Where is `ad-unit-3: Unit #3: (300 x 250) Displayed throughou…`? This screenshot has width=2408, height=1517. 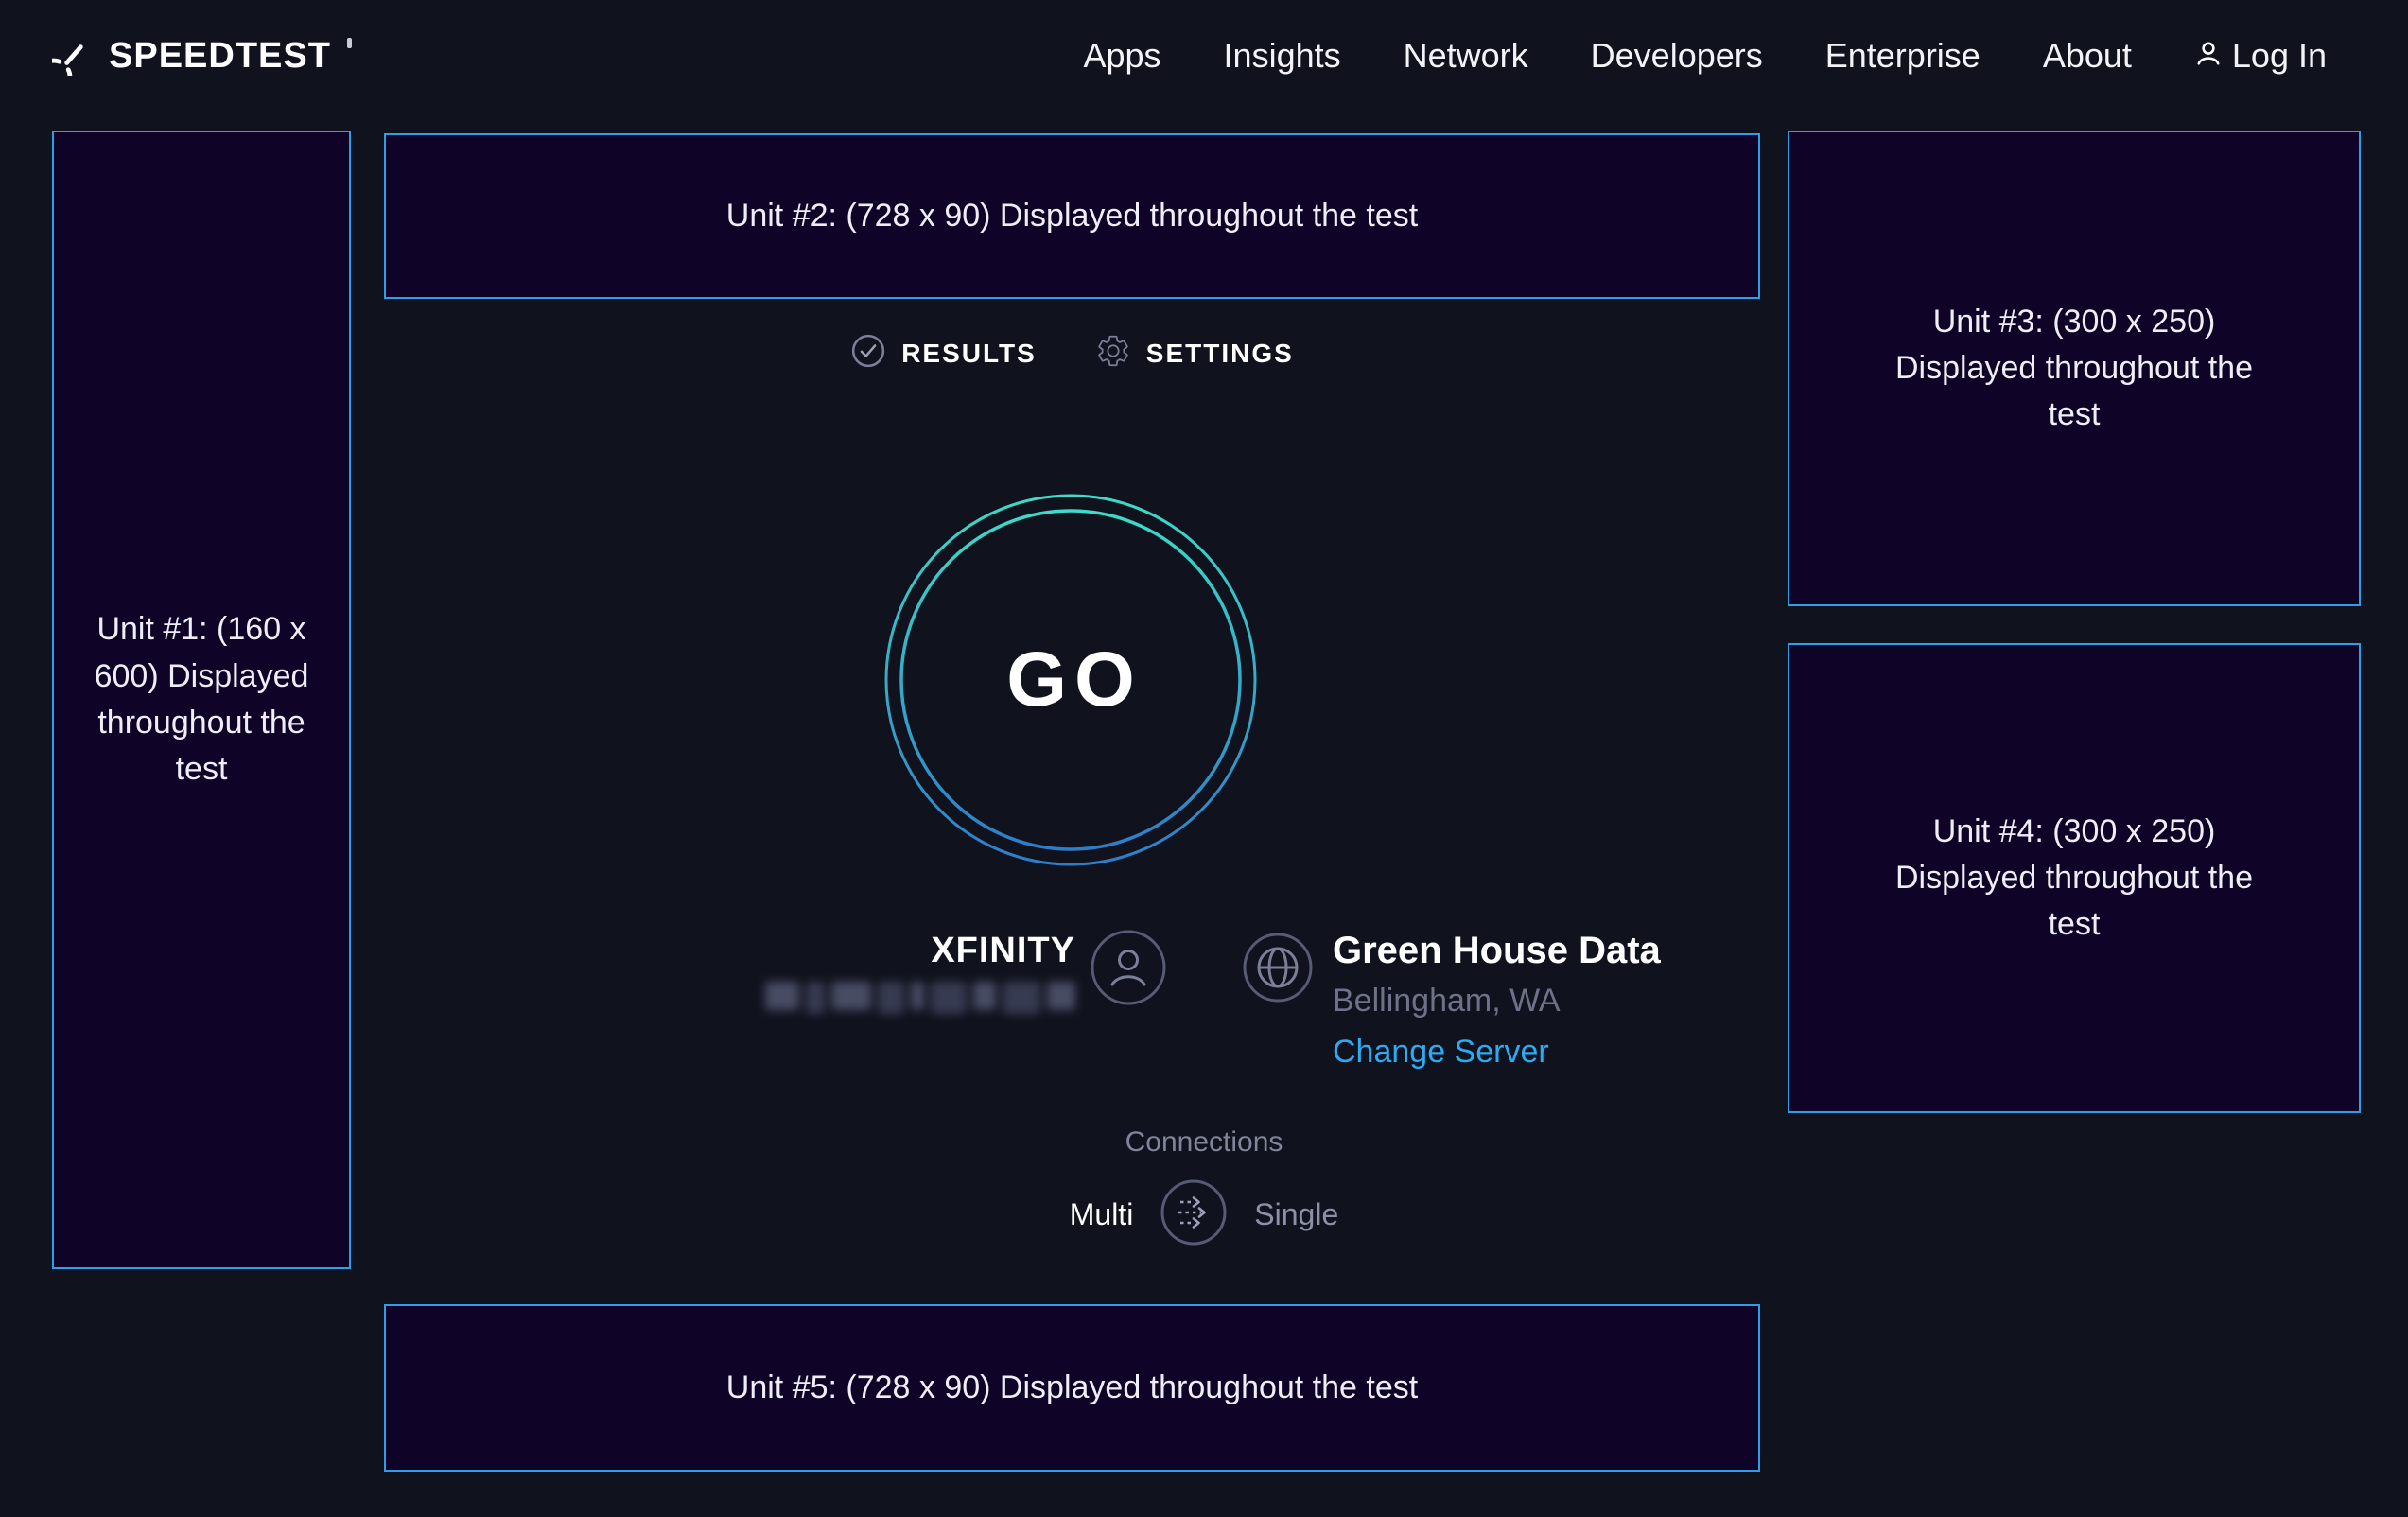
ad-unit-3: Unit #3: (300 x 250) Displayed throughou… is located at coordinates (2074, 368).